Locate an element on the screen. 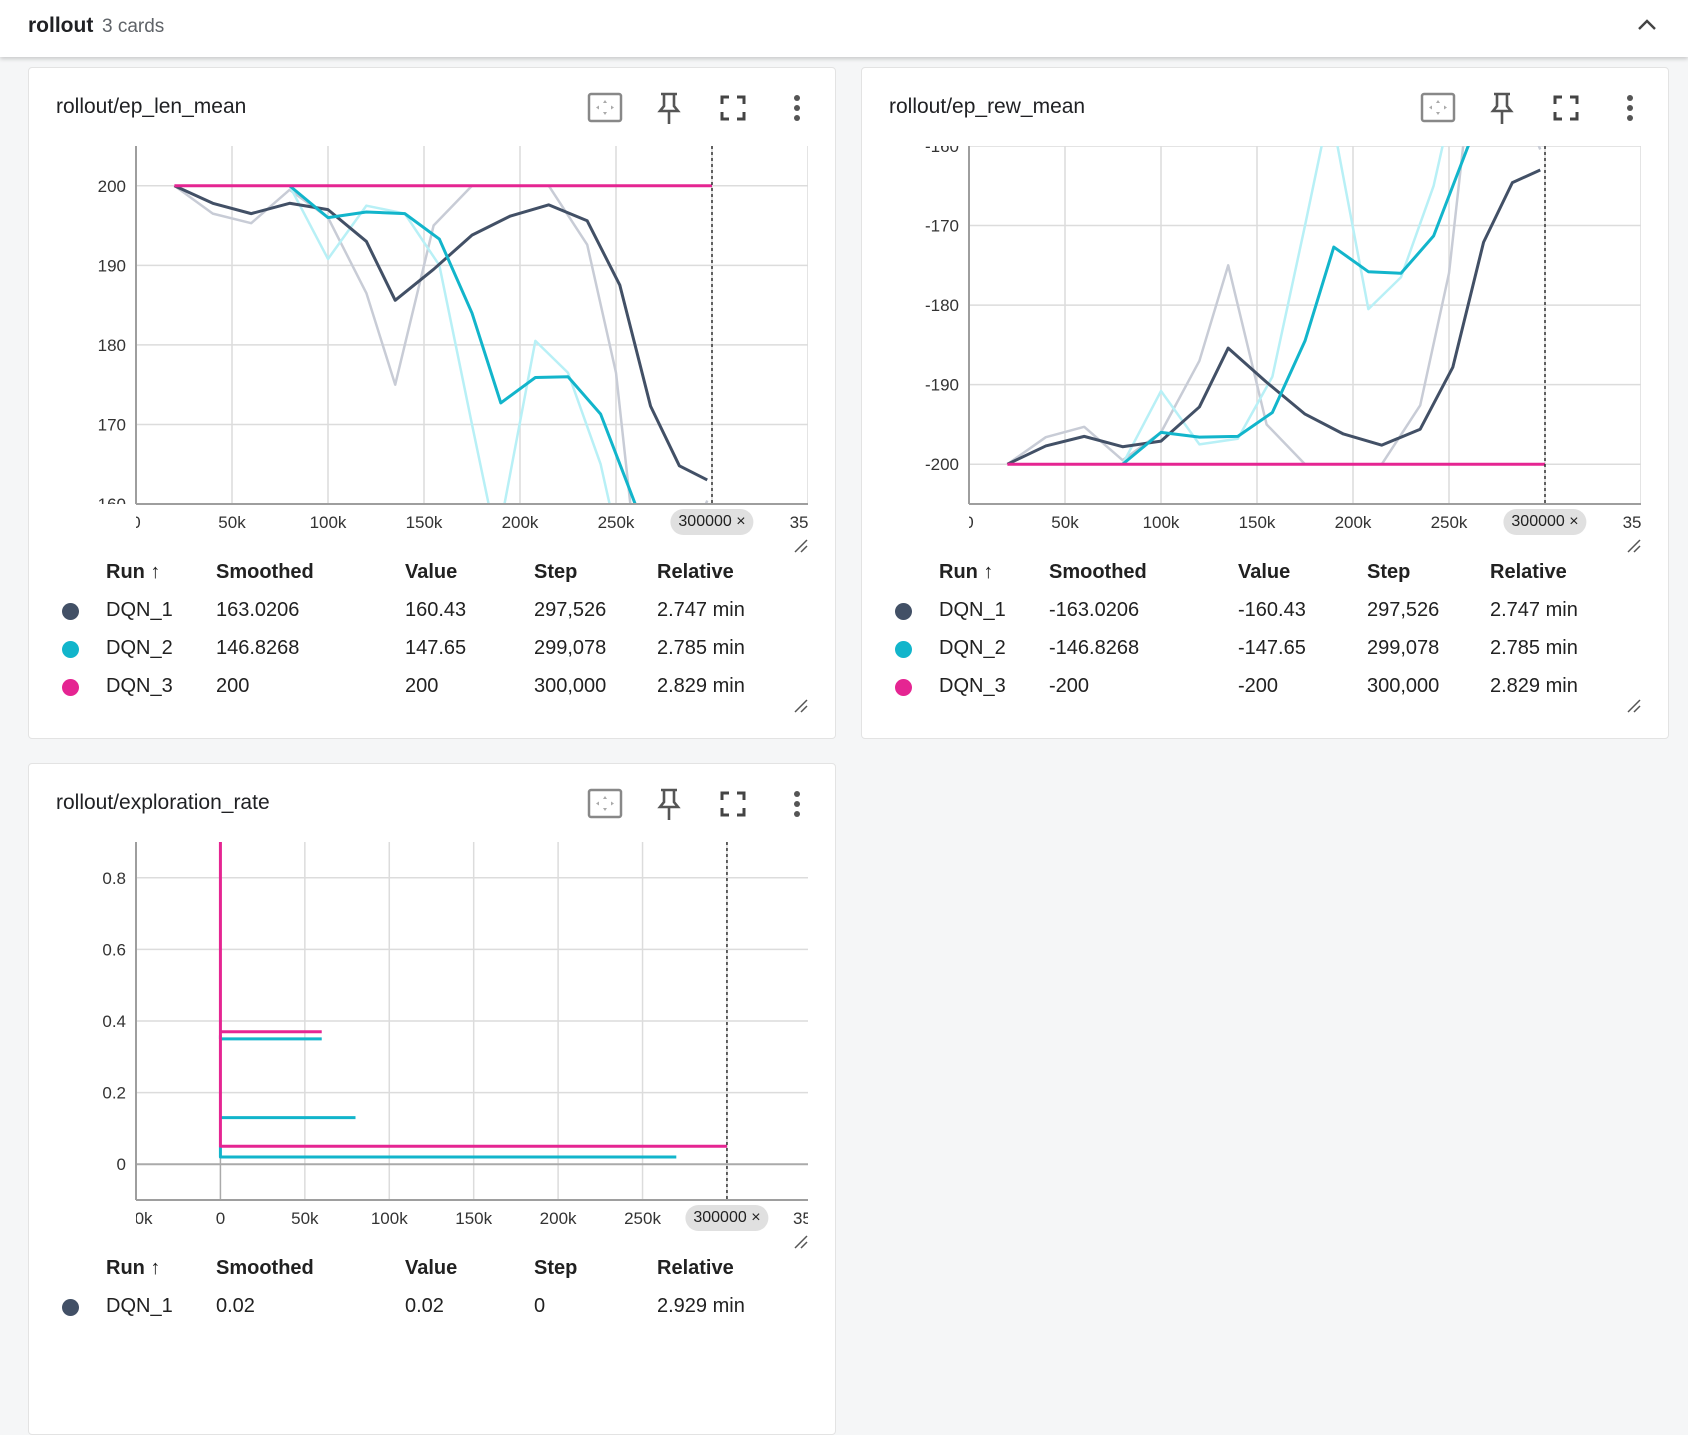  x-tick-label: 150k is located at coordinates (424, 522).